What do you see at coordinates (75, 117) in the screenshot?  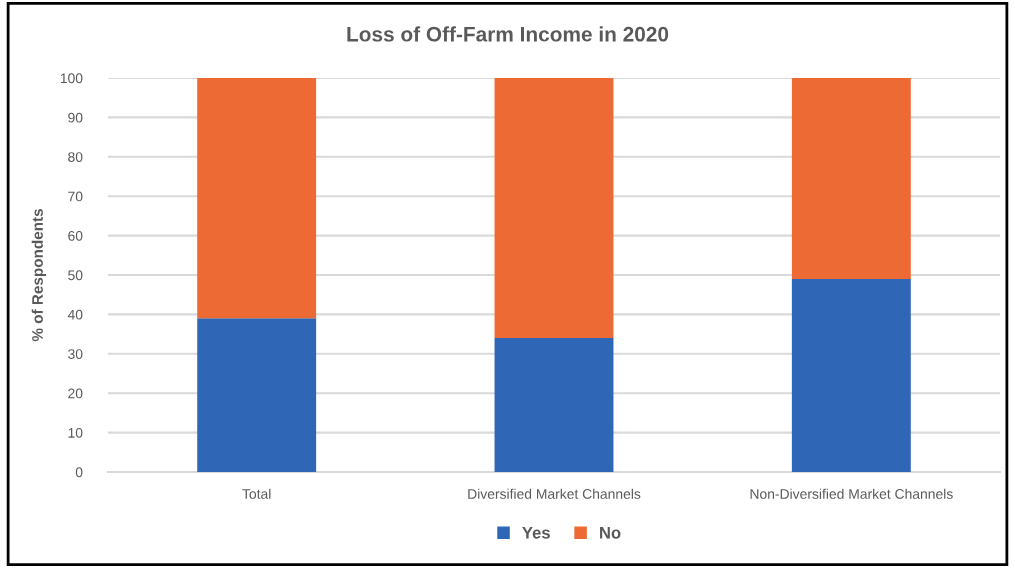 I see `y-tick-label: 90` at bounding box center [75, 117].